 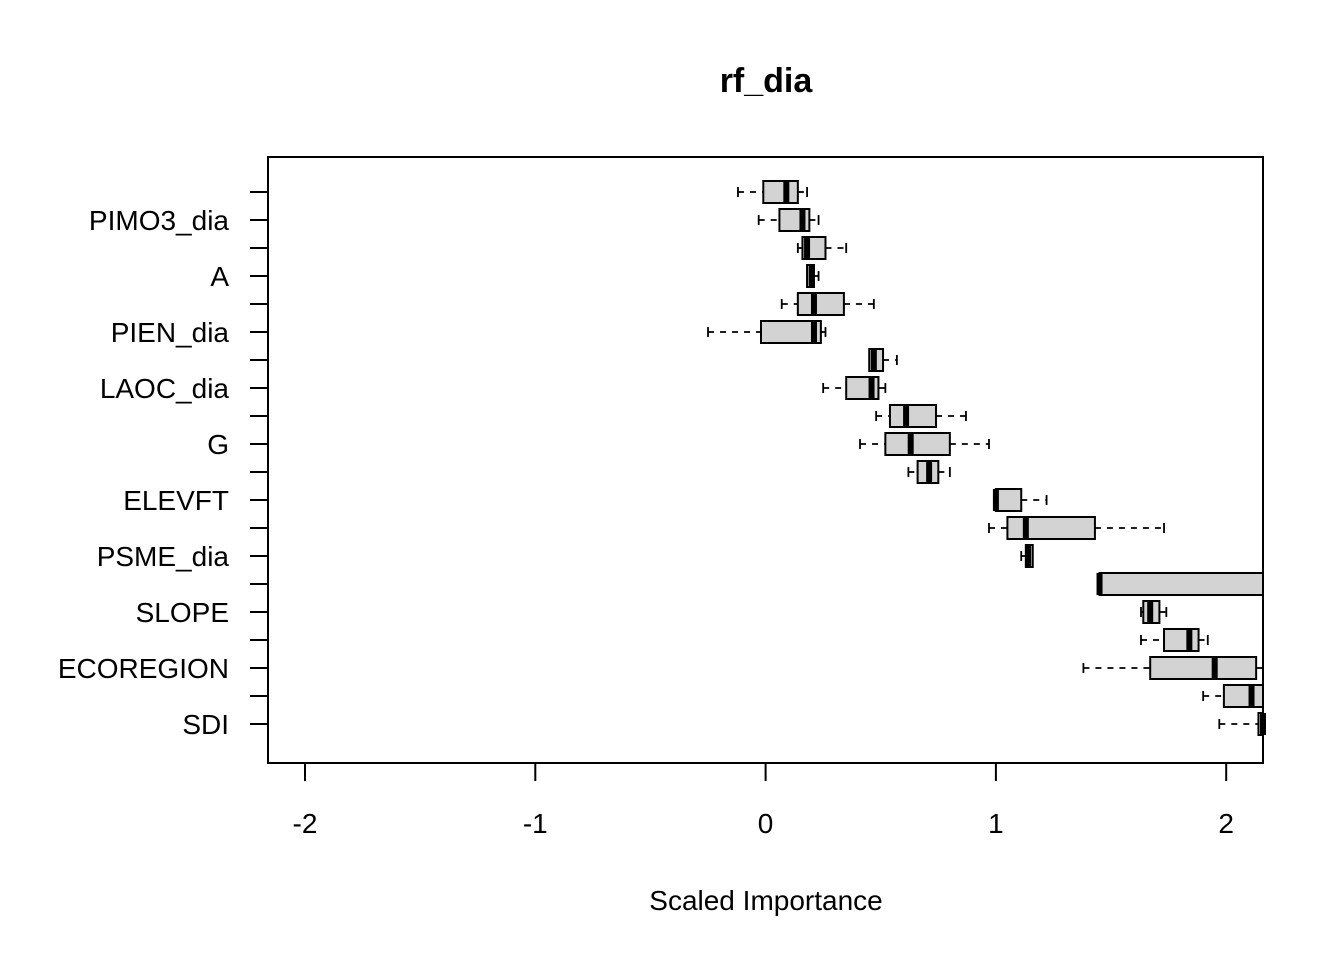 What do you see at coordinates (182, 612) in the screenshot?
I see `y-tick-label: SLOPE` at bounding box center [182, 612].